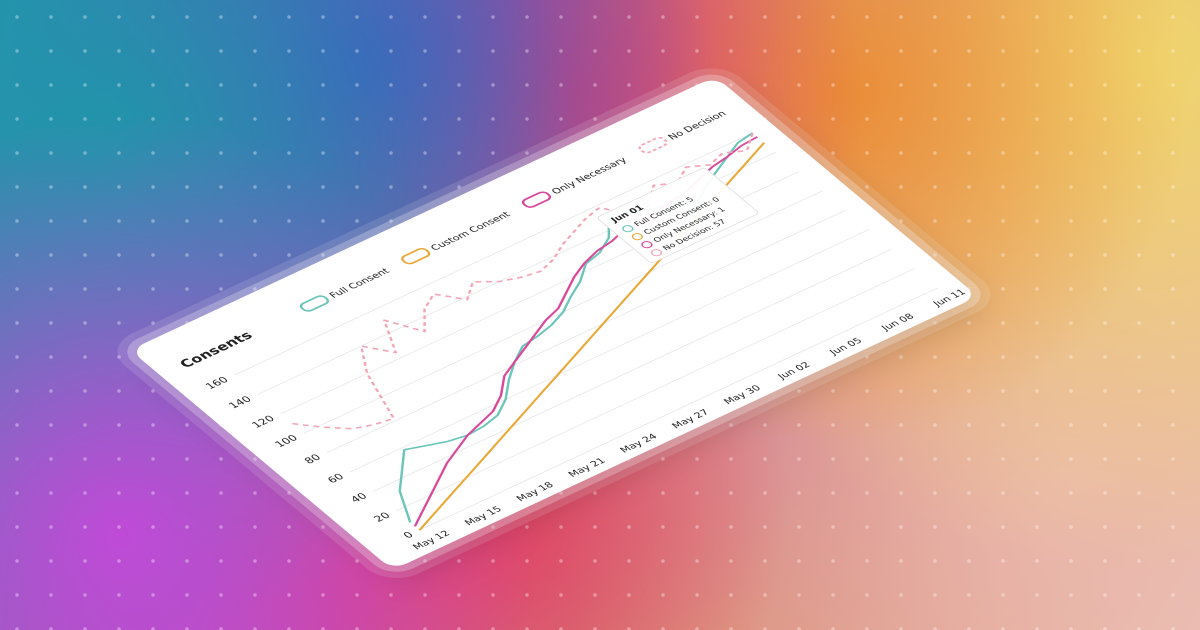 The height and width of the screenshot is (630, 1200). Describe the element at coordinates (313, 458) in the screenshot. I see `y-tick-label: 80` at that location.